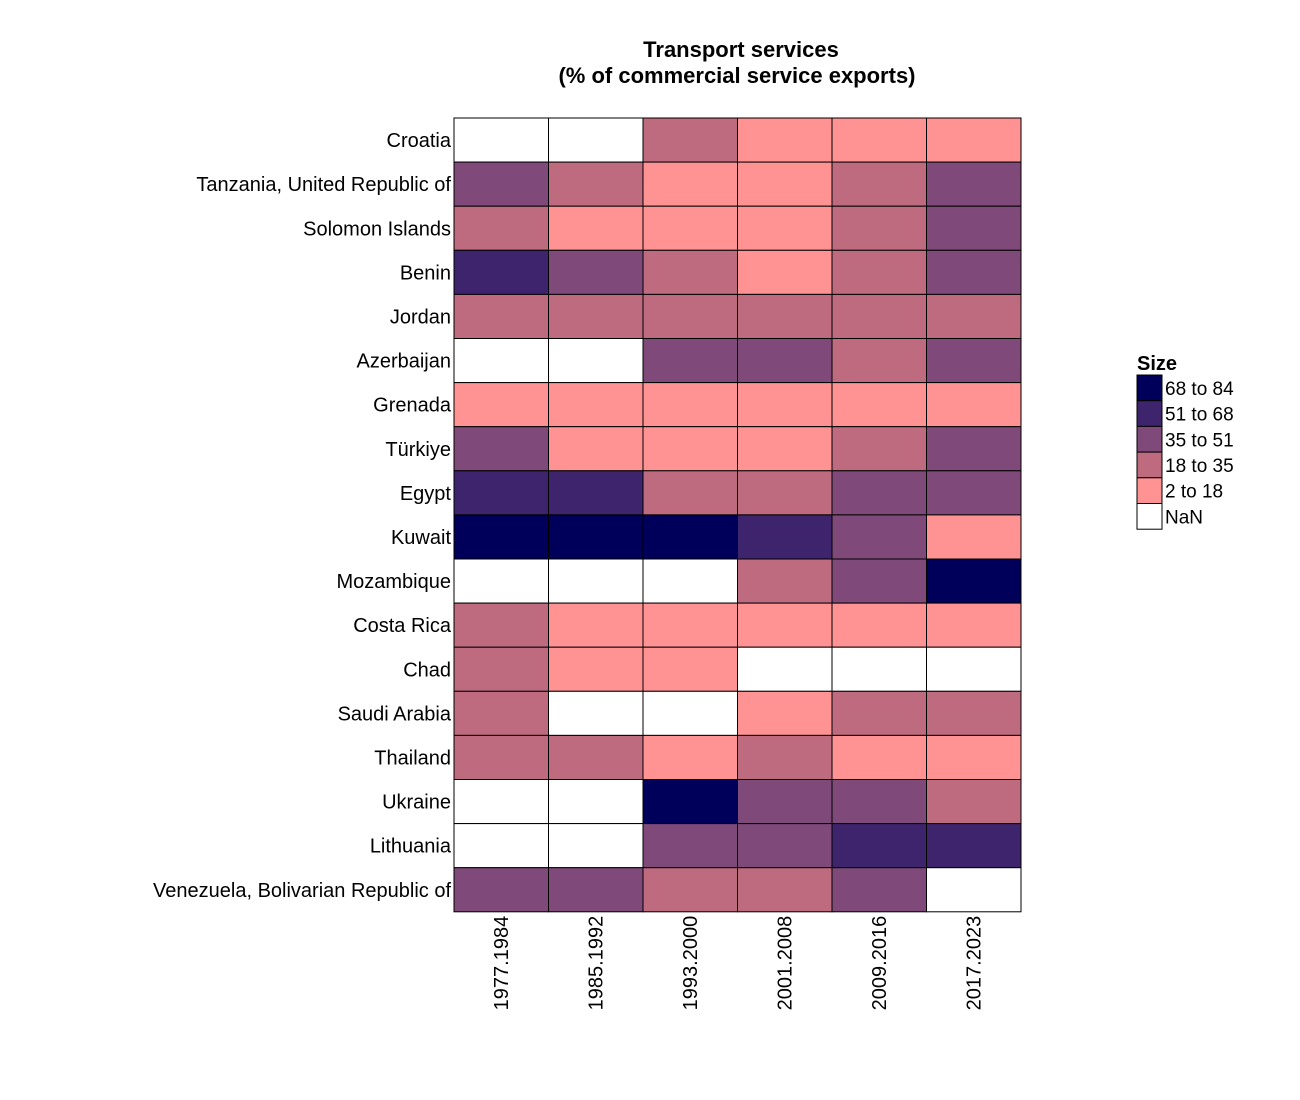  Describe the element at coordinates (420, 317) in the screenshot. I see `row-label: Jordan` at that location.